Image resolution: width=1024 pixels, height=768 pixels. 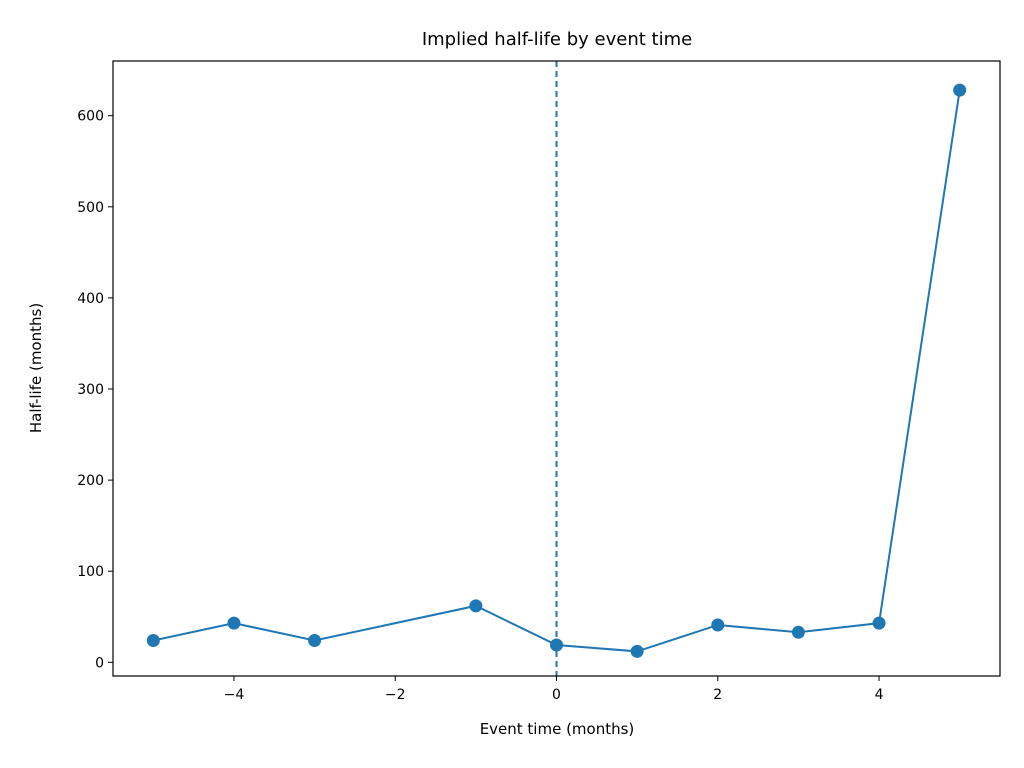 What do you see at coordinates (395, 695) in the screenshot?
I see `x-tick-label: −2` at bounding box center [395, 695].